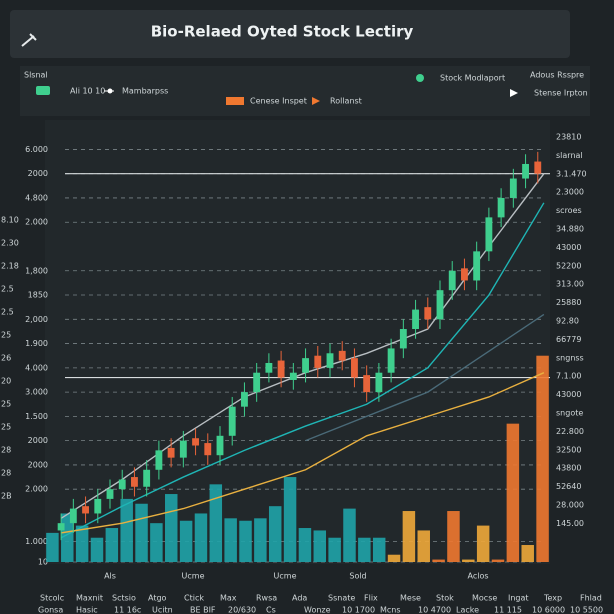  I want to click on header-bar, so click(290, 34).